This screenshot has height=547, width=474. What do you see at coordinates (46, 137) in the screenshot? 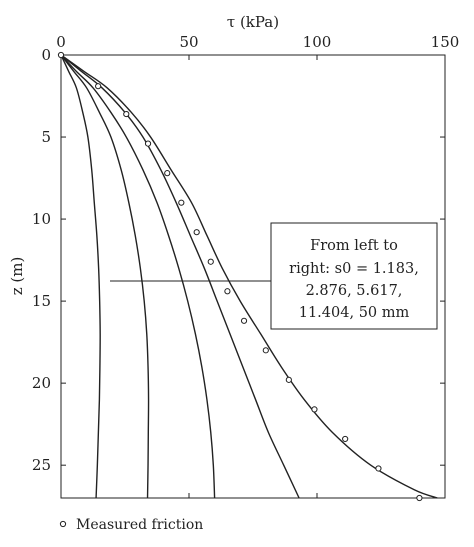
I see `y-tick-label: 5` at bounding box center [46, 137].